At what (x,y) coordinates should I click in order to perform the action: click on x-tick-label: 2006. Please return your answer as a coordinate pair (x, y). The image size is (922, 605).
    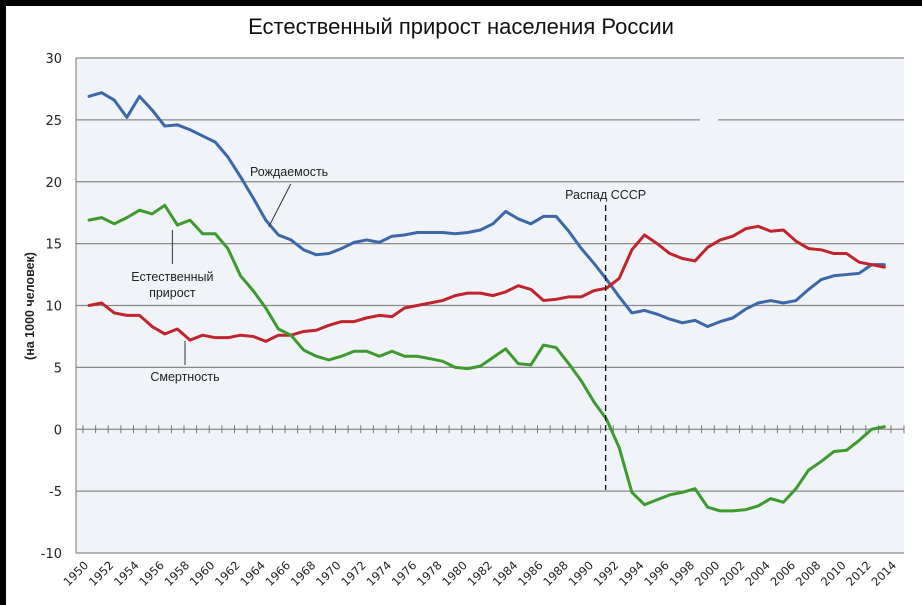
    Looking at the image, I should click on (783, 573).